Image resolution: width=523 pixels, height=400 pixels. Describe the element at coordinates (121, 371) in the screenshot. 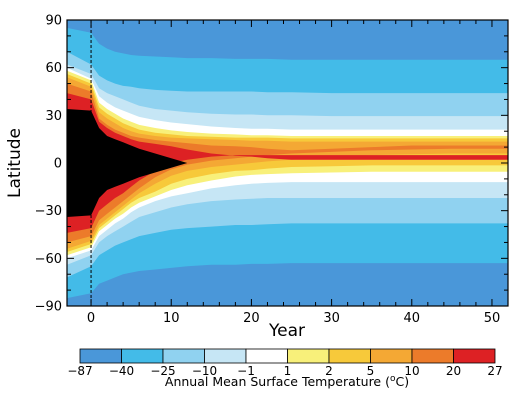

I see `colorbar-label: −40` at that location.